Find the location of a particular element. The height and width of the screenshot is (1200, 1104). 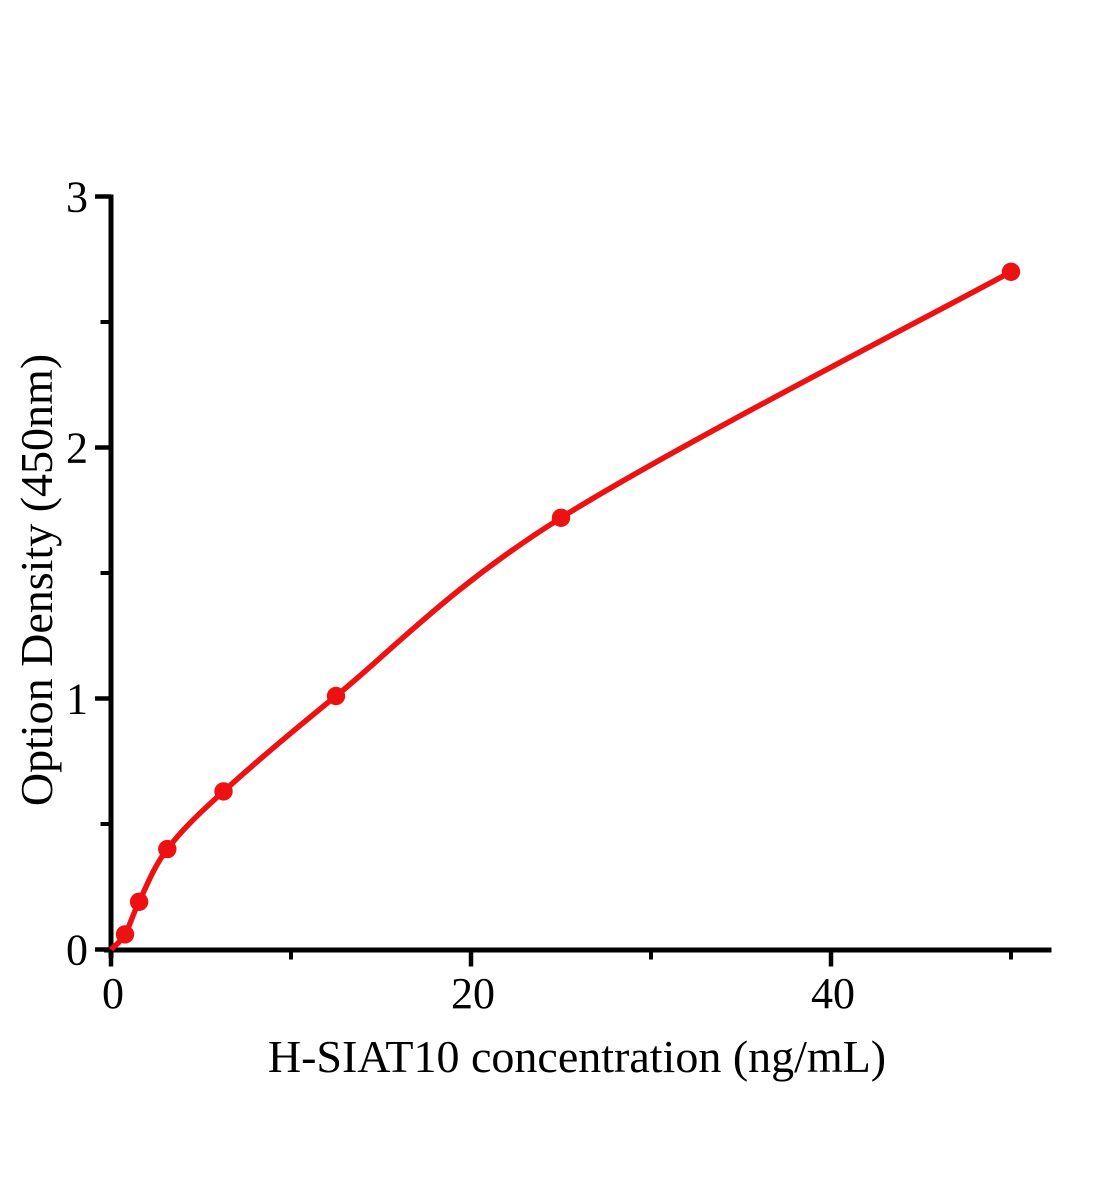

y-tick-label: 1 is located at coordinates (77, 699).